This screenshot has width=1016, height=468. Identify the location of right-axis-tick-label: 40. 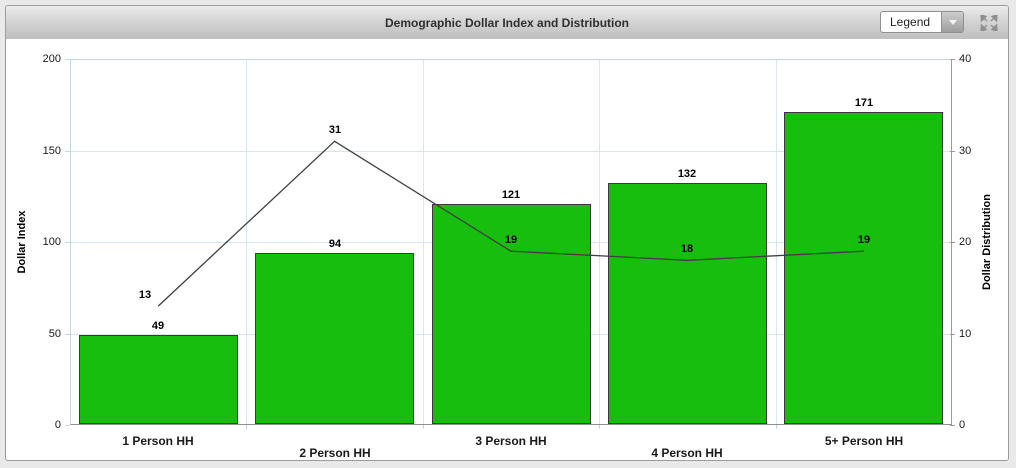
(965, 59).